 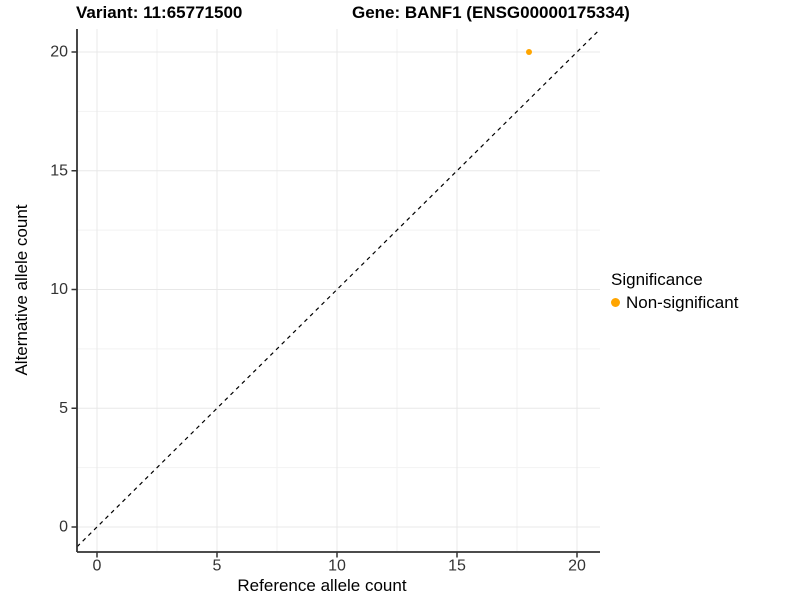 I want to click on y-tick-label: 10, so click(x=59, y=289).